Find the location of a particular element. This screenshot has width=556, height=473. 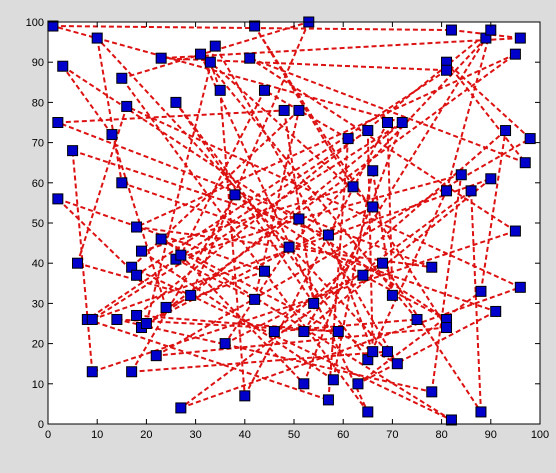

y-tick-label: 20 is located at coordinates (38, 345).